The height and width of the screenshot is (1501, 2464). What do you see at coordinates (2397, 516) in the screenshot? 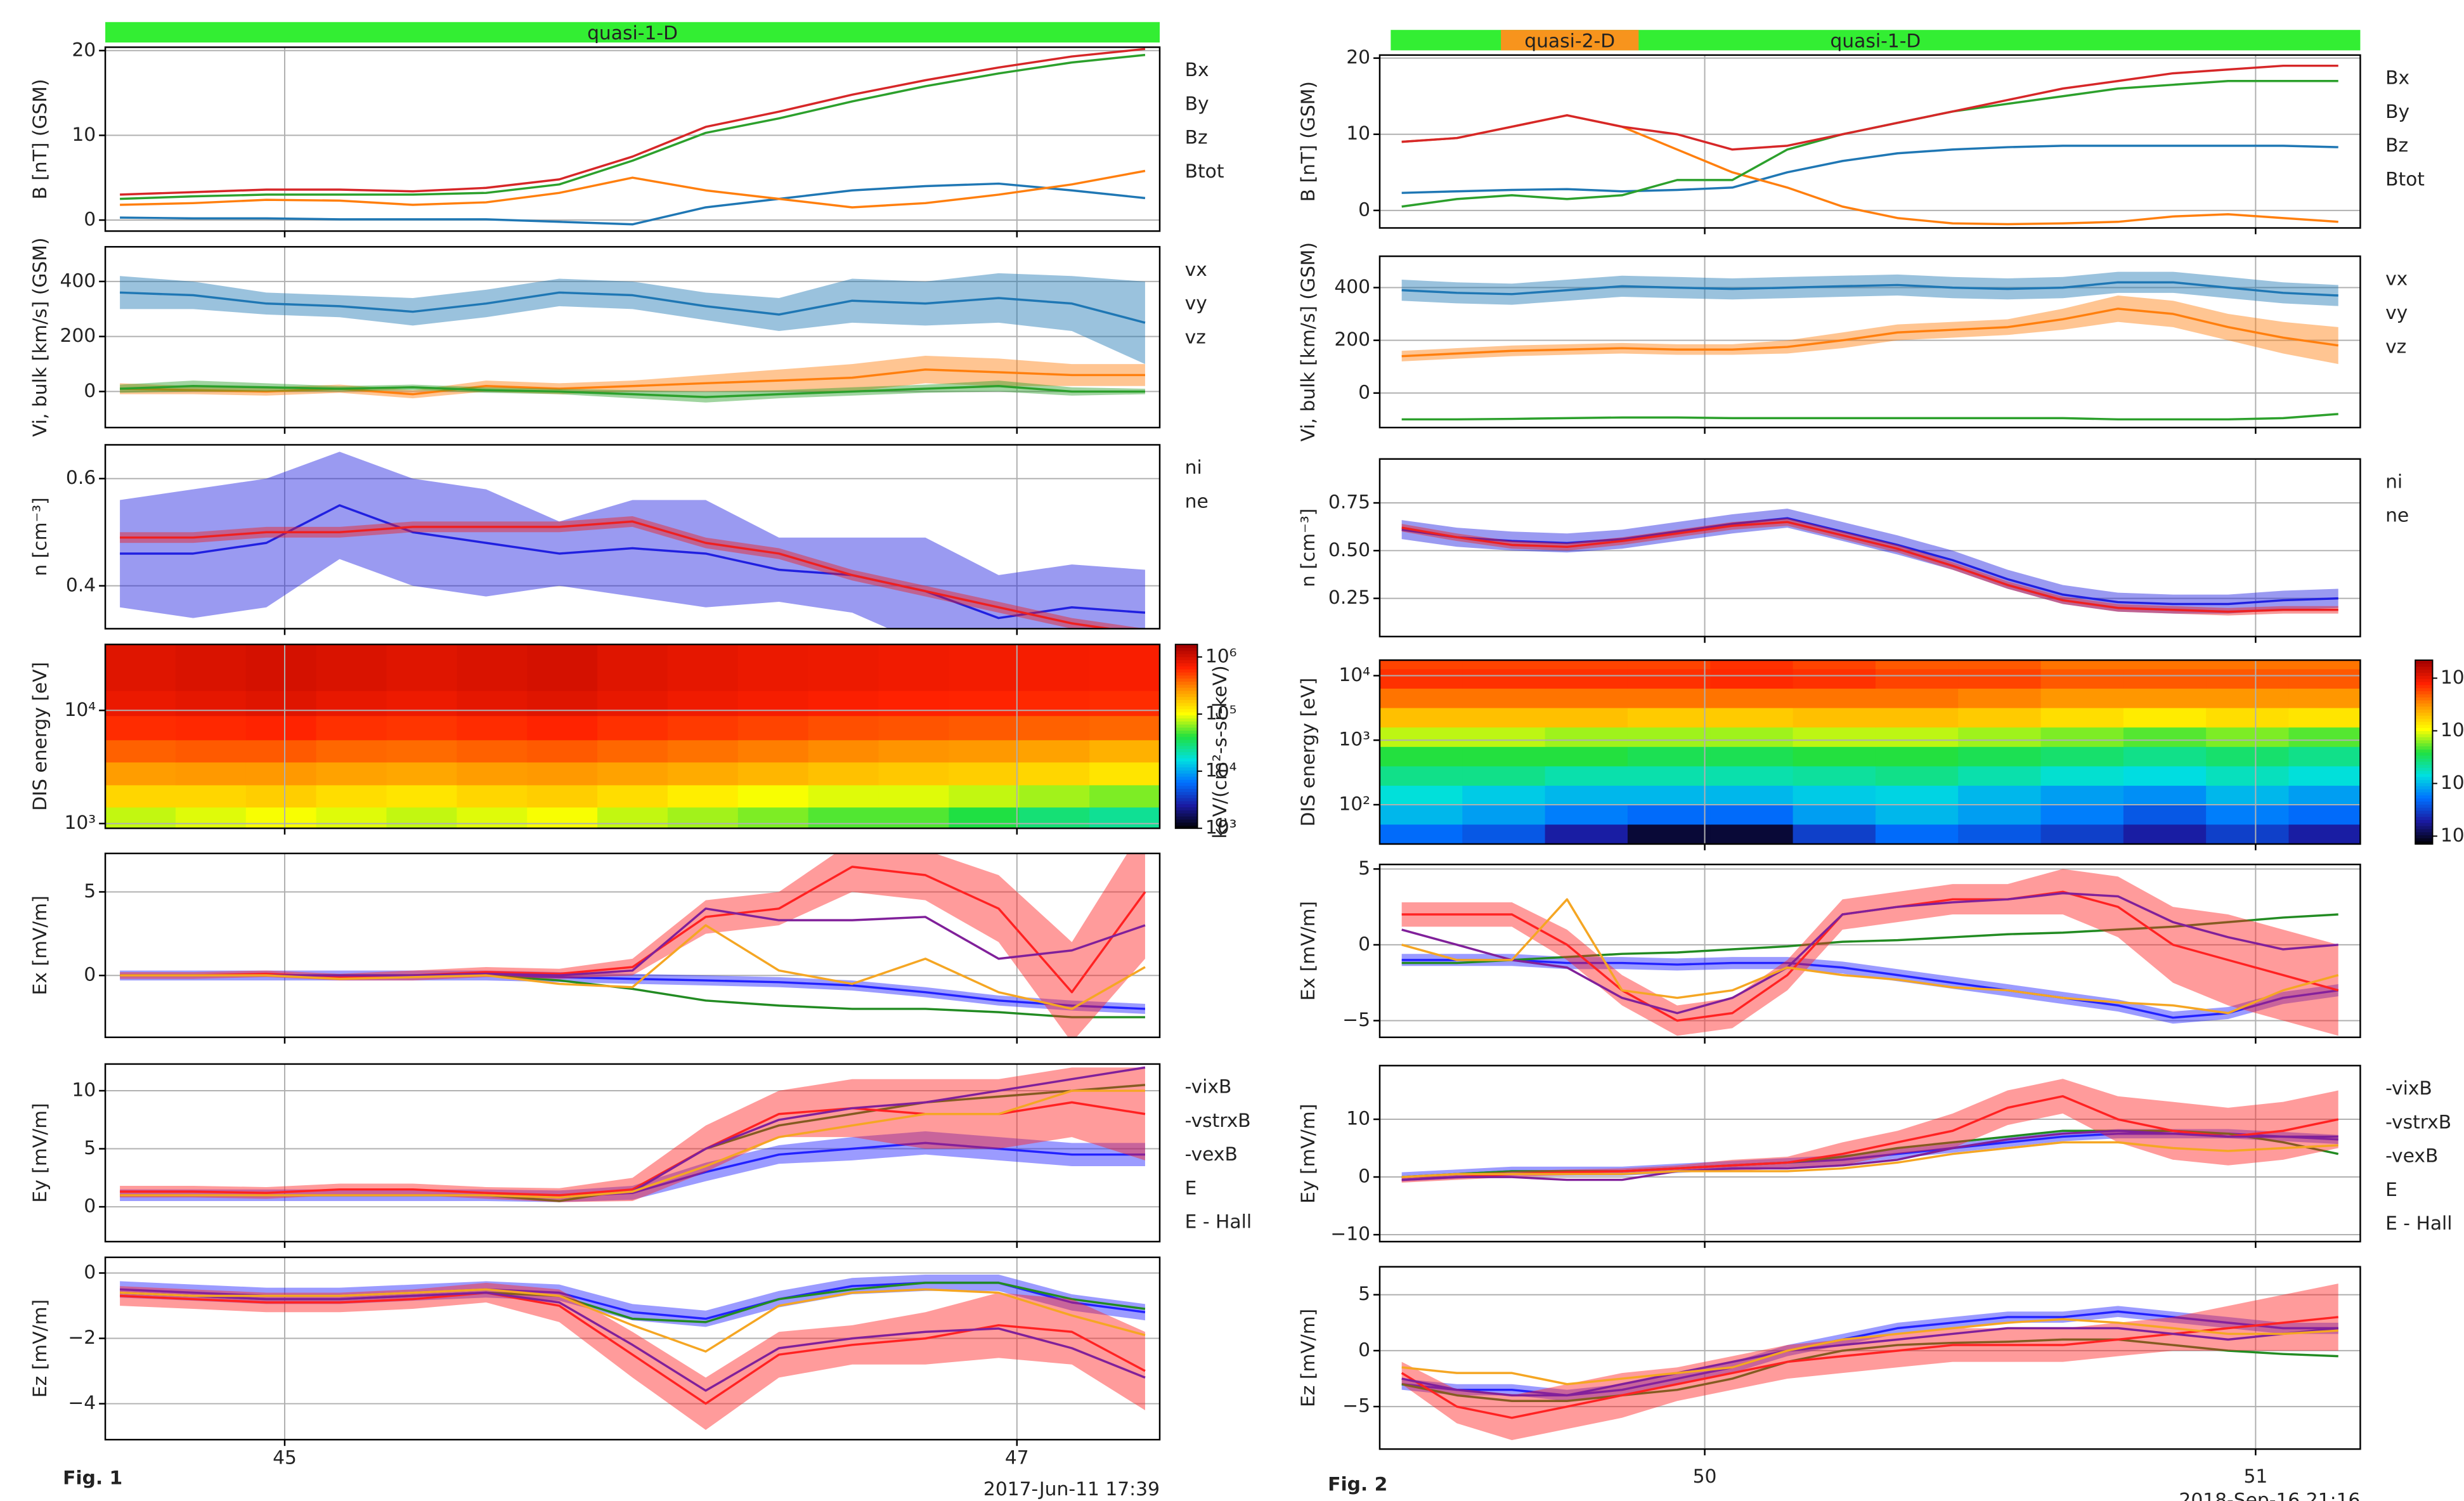
I see `legend-entry: ne` at bounding box center [2397, 516].